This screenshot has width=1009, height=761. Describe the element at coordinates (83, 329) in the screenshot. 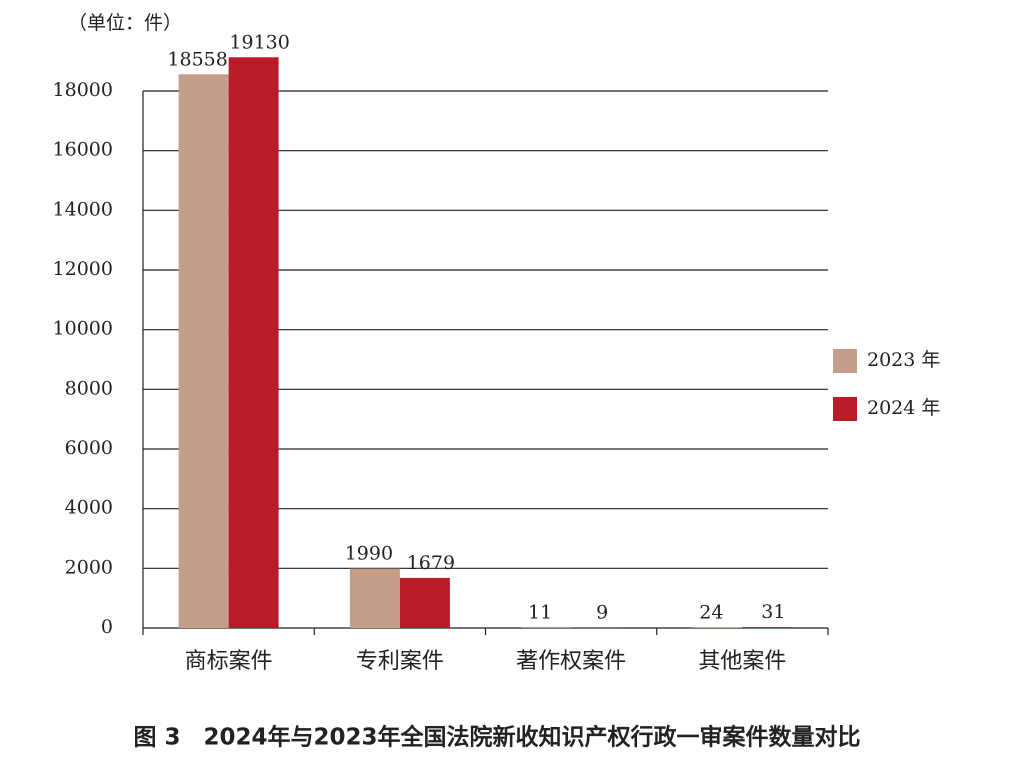

I see `y-tick-label: 10000` at that location.